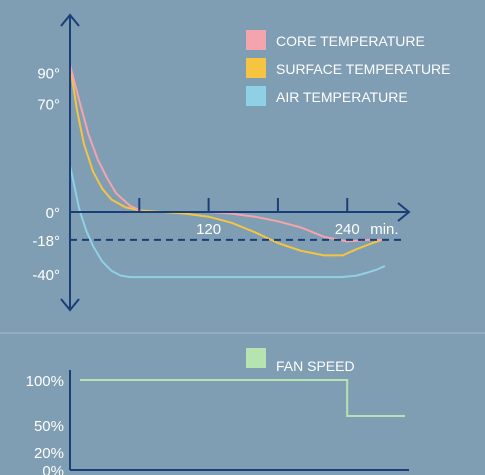 This screenshot has height=475, width=485. Describe the element at coordinates (342, 97) in the screenshot. I see `air-temperature-legend-label: AIR TEMPERATURE` at that location.